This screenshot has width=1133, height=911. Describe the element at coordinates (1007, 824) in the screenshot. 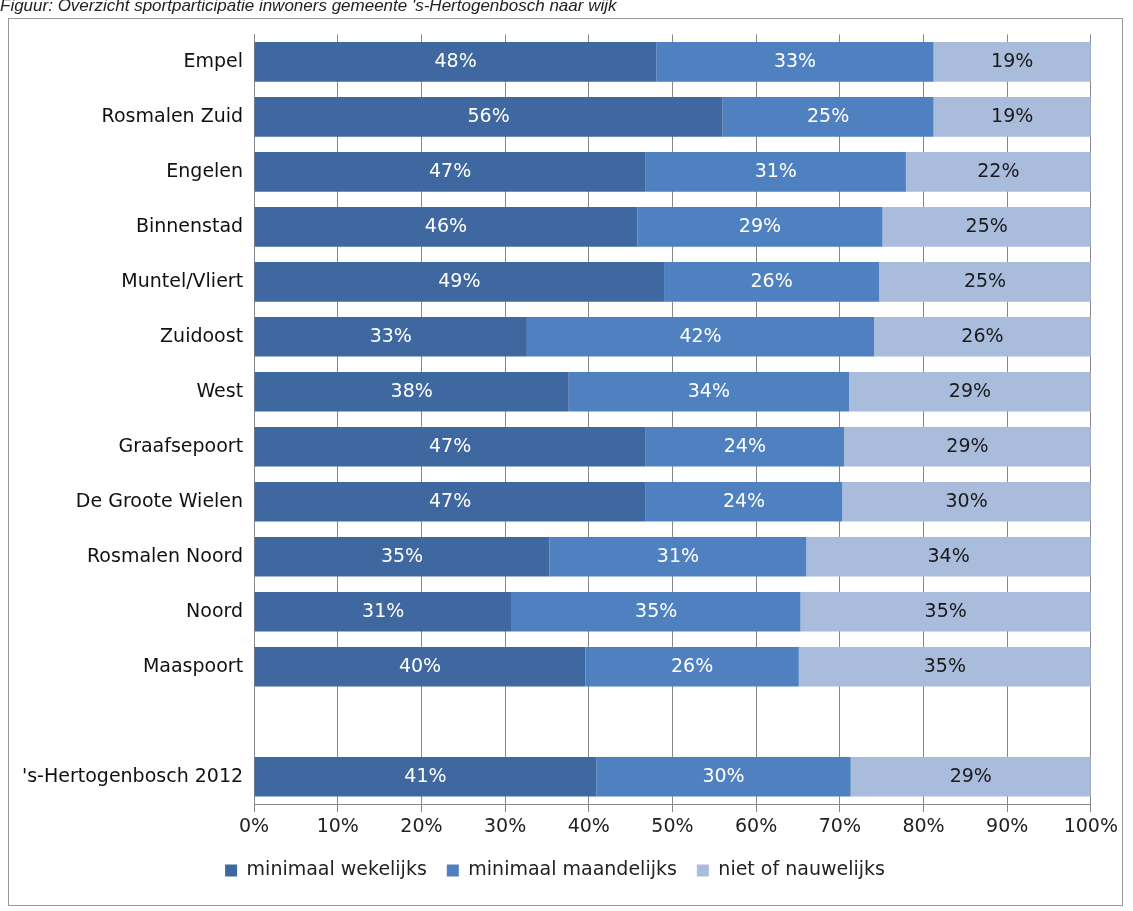

I see `x-tick-label: 90%` at that location.